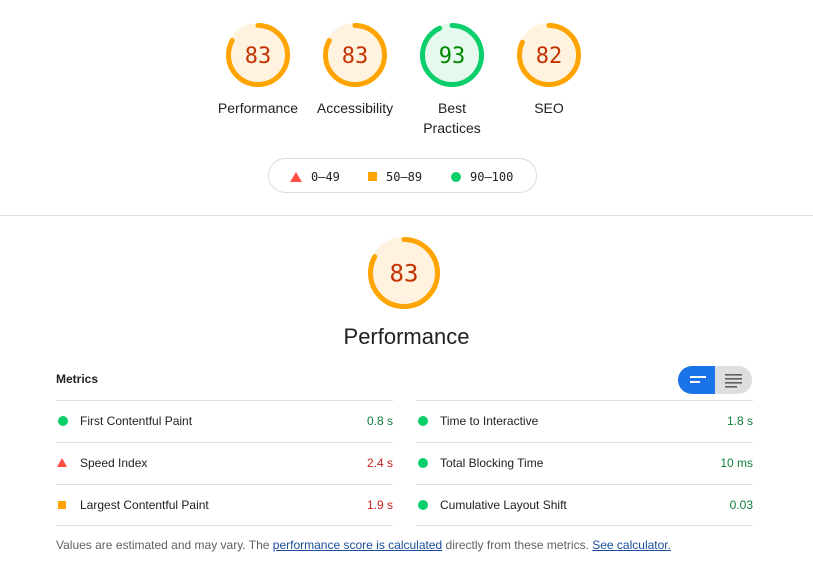  What do you see at coordinates (489, 421) in the screenshot?
I see `metric-name: Time to Interactive` at bounding box center [489, 421].